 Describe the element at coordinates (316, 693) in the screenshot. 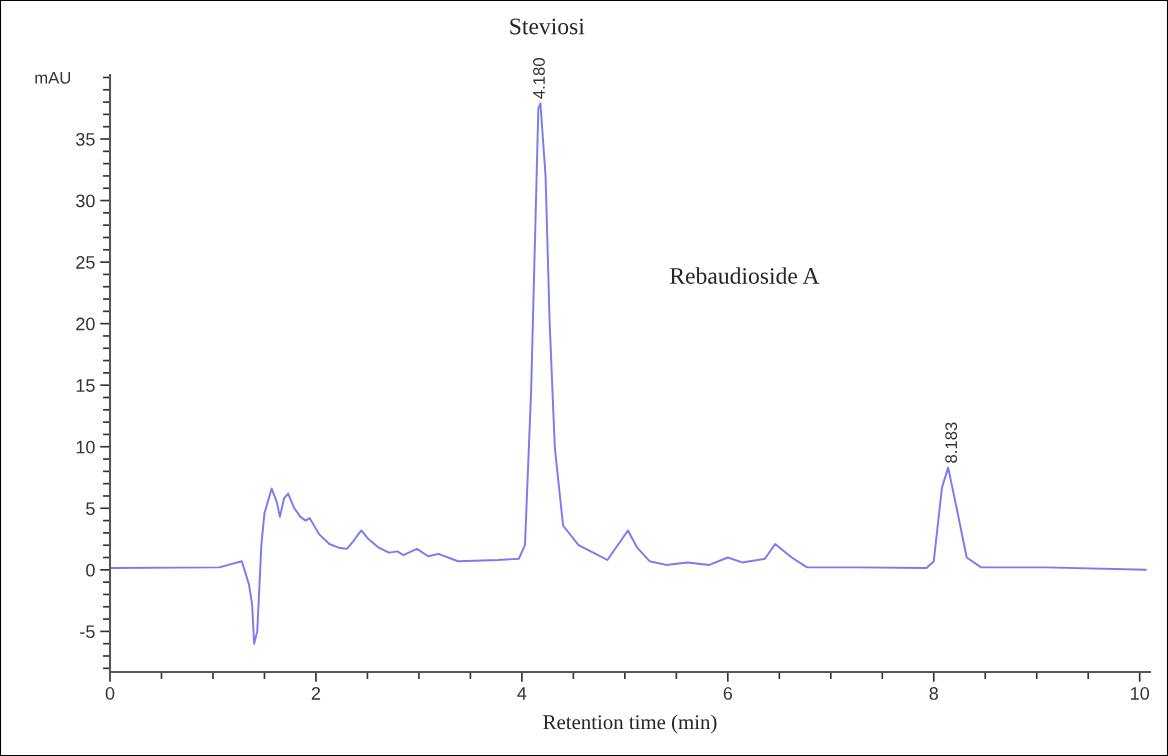

I see `x-tick-label: 2` at that location.